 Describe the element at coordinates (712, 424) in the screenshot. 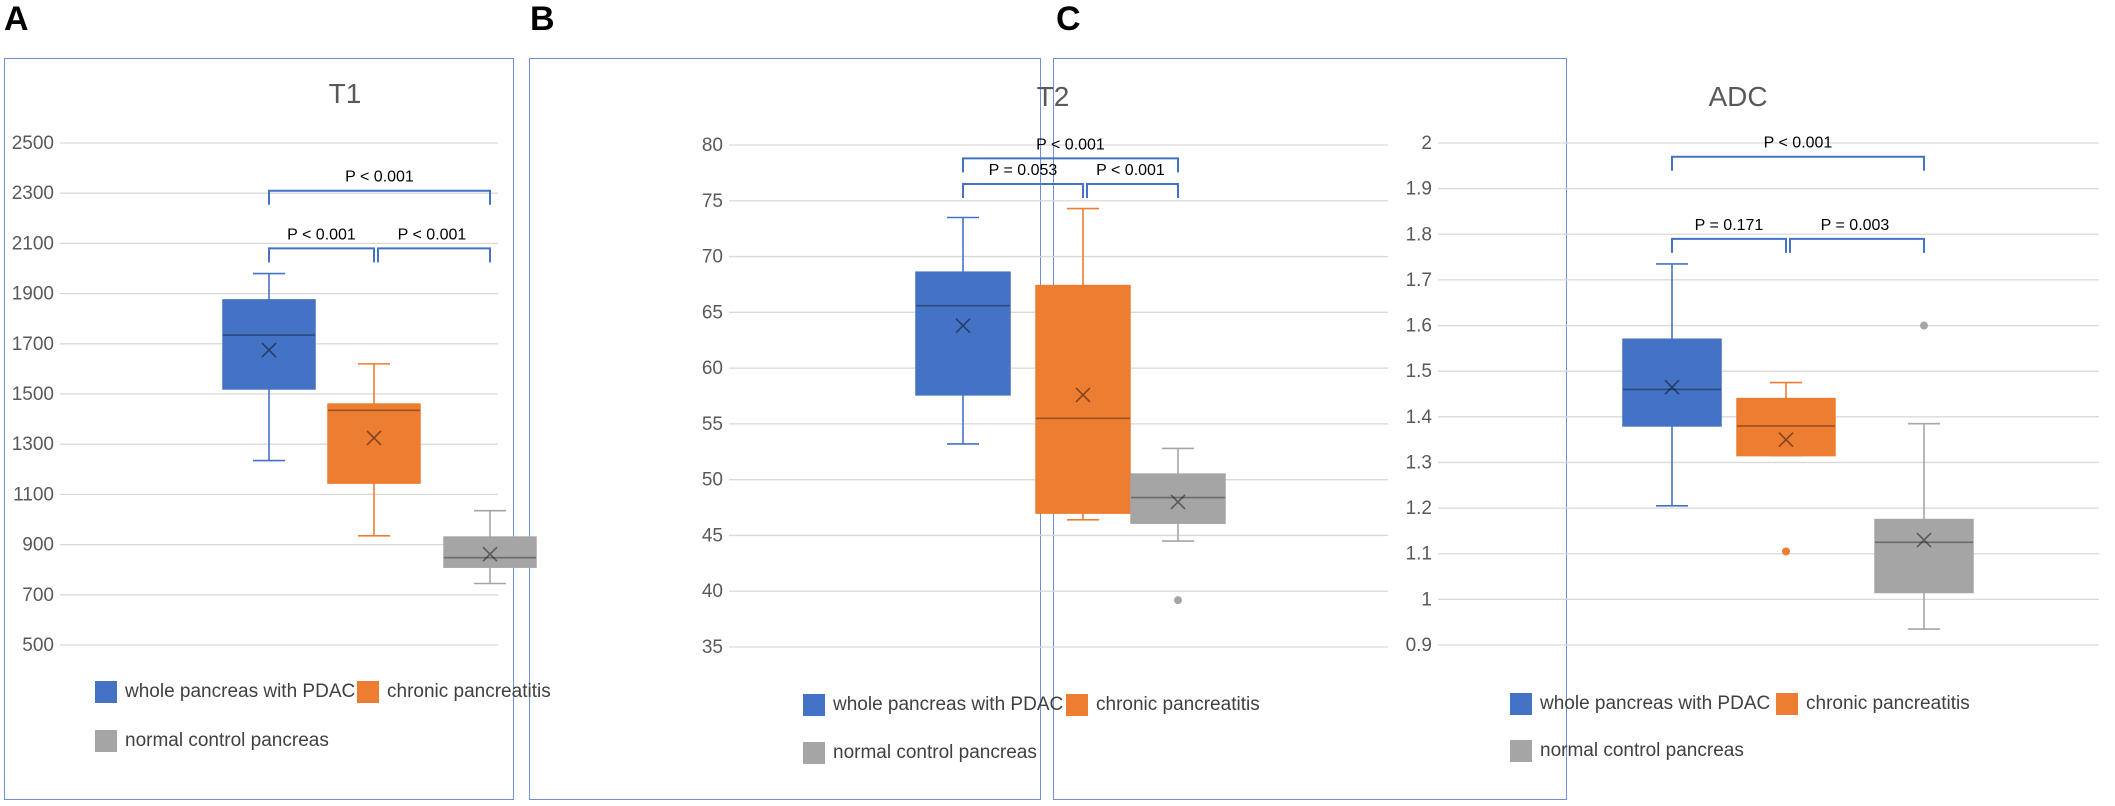

I see `y-tick-label: 55` at that location.